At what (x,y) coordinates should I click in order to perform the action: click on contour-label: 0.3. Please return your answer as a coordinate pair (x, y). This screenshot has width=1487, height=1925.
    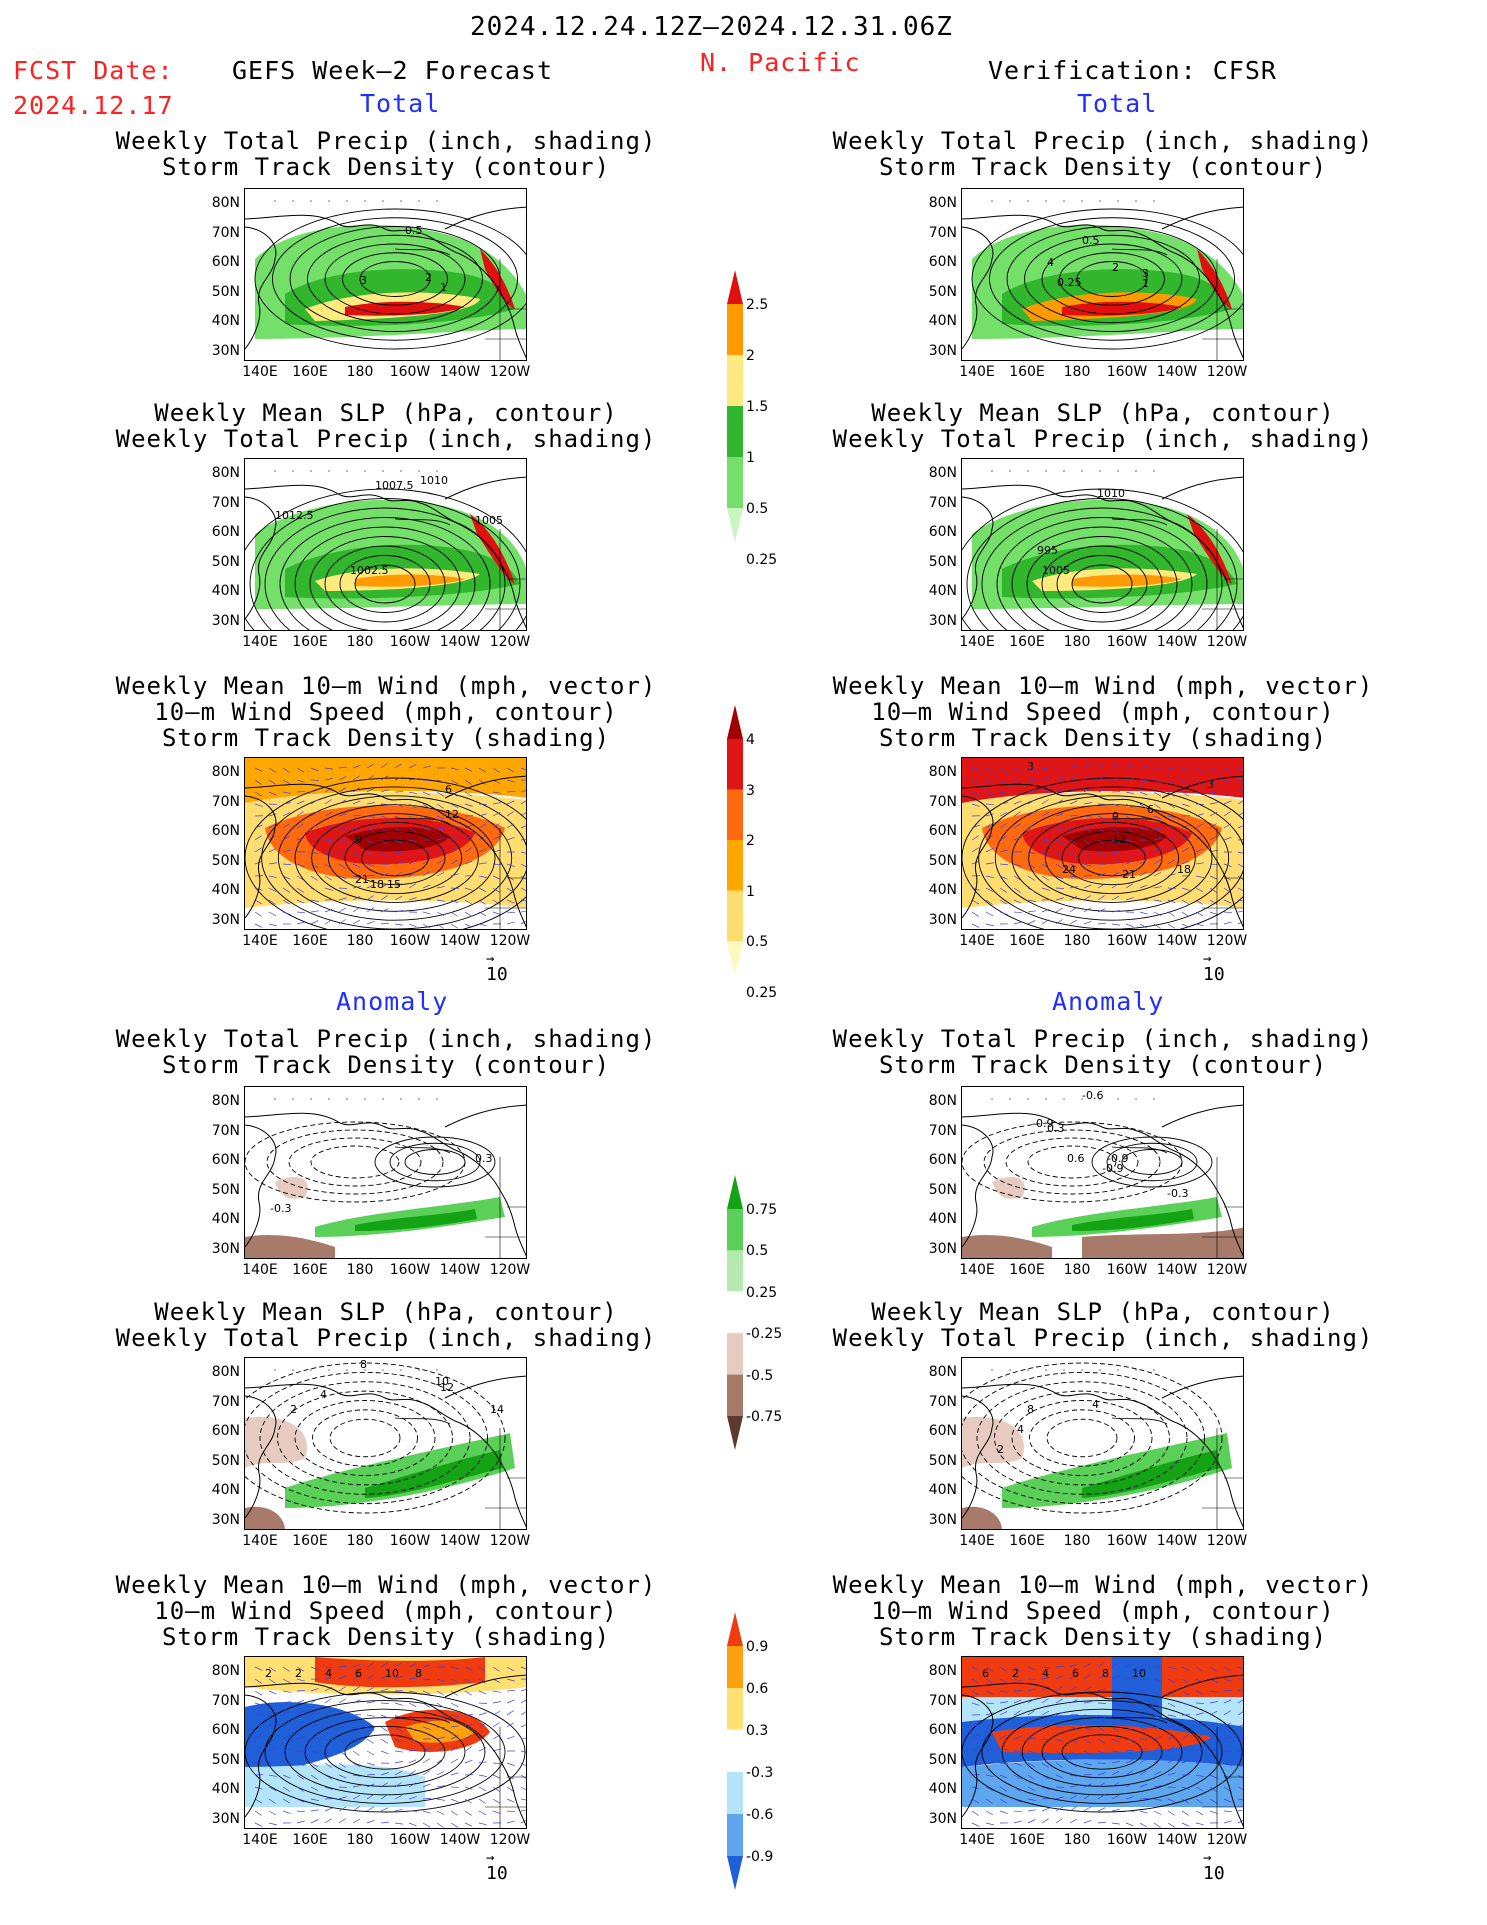
    Looking at the image, I should click on (1056, 1128).